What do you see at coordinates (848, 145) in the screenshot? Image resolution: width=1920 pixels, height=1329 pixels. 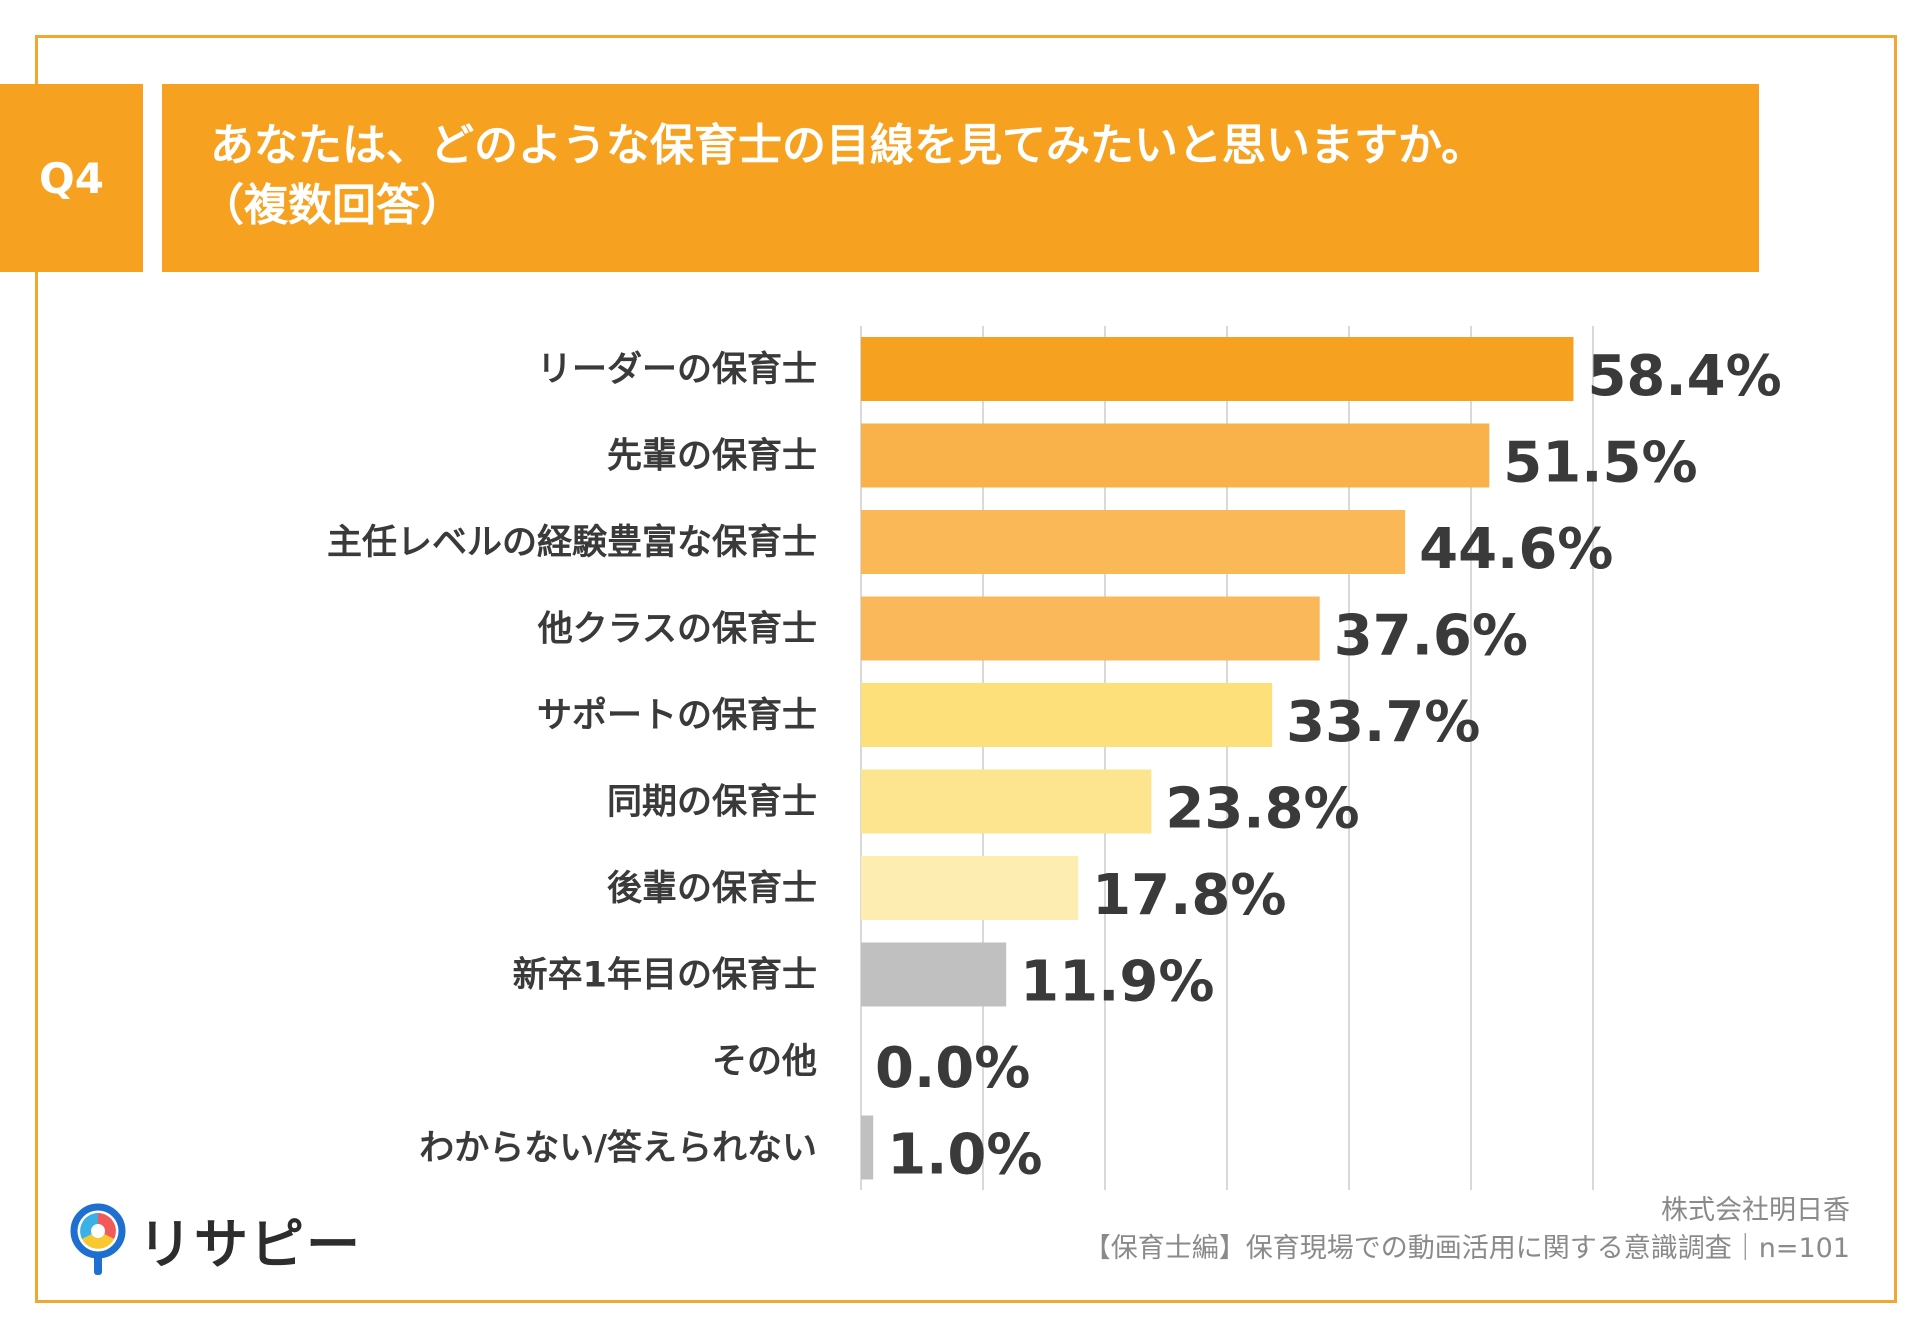 I see `question-title: あなたは、どのような保育士の目線を見てみたいと思いますか。` at bounding box center [848, 145].